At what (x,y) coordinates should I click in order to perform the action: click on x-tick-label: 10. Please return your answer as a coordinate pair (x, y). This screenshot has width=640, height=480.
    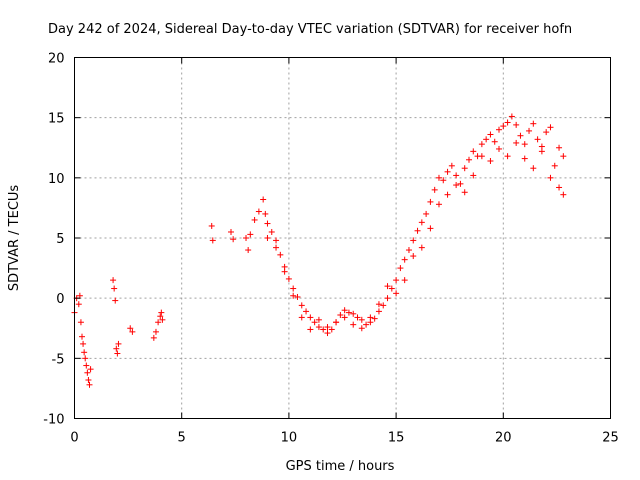
    Looking at the image, I should click on (289, 438).